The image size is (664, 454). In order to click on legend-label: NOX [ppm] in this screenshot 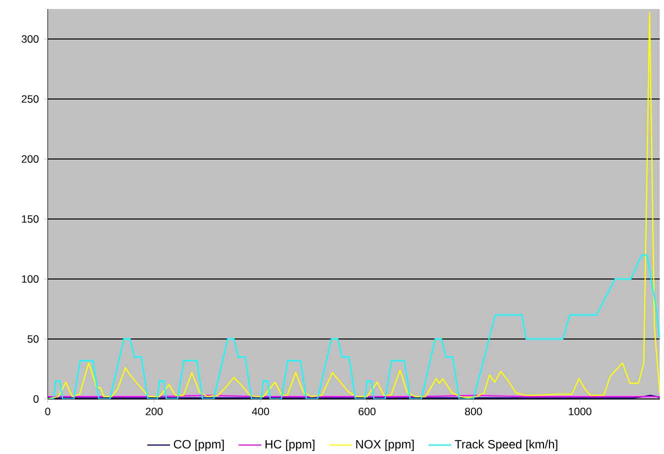, I will do `click(385, 445)`.